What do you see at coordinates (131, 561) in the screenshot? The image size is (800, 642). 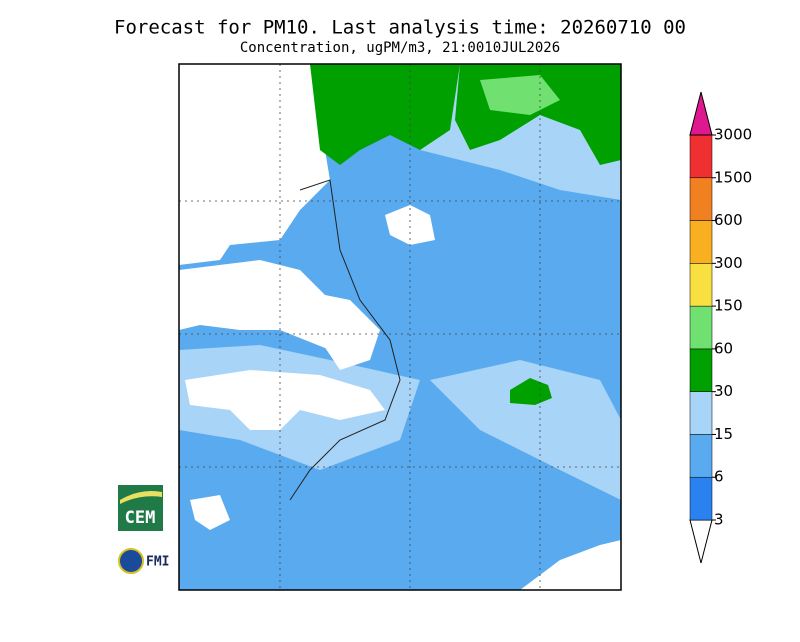 I see `fmi-logo-globe` at bounding box center [131, 561].